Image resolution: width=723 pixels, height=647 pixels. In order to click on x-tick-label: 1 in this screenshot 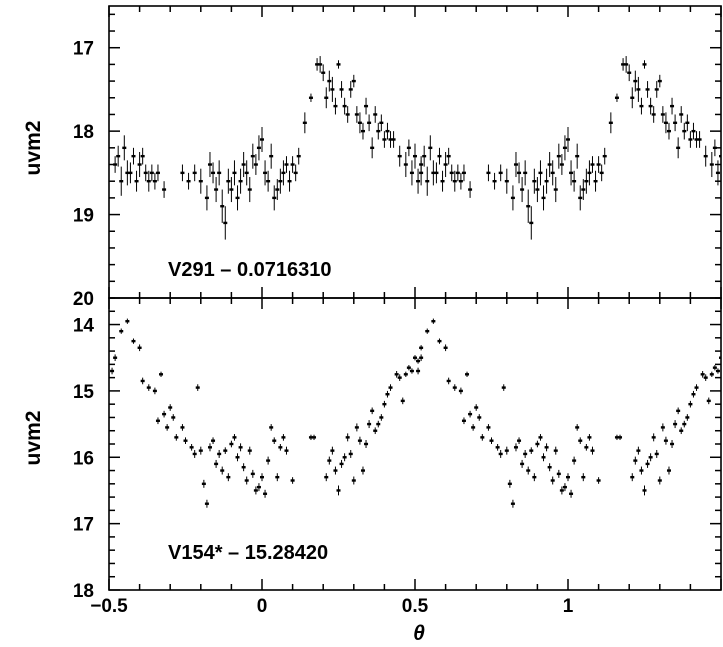, I will do `click(568, 606)`.